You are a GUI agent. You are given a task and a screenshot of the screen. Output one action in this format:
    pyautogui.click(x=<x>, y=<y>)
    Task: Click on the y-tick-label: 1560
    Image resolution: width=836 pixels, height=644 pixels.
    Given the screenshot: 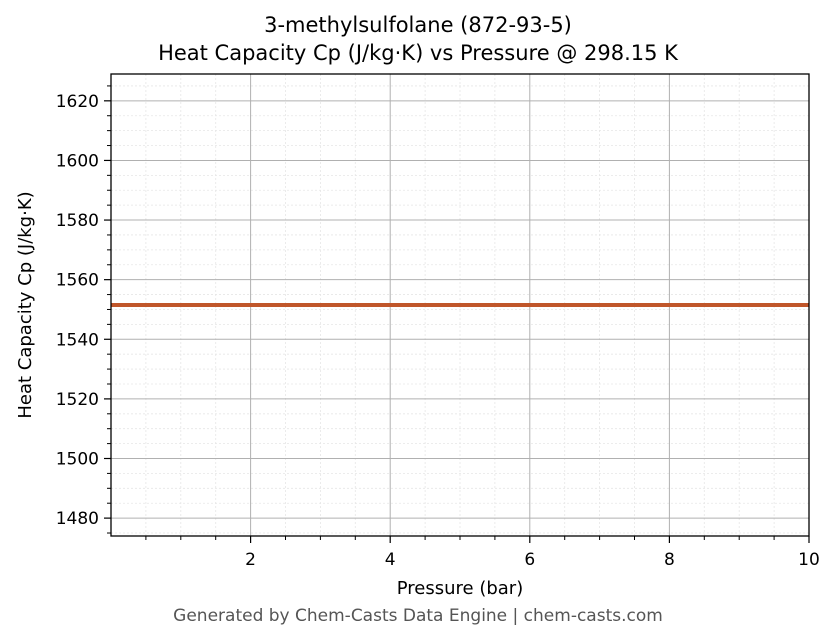 What is the action you would take?
    pyautogui.click(x=77, y=281)
    